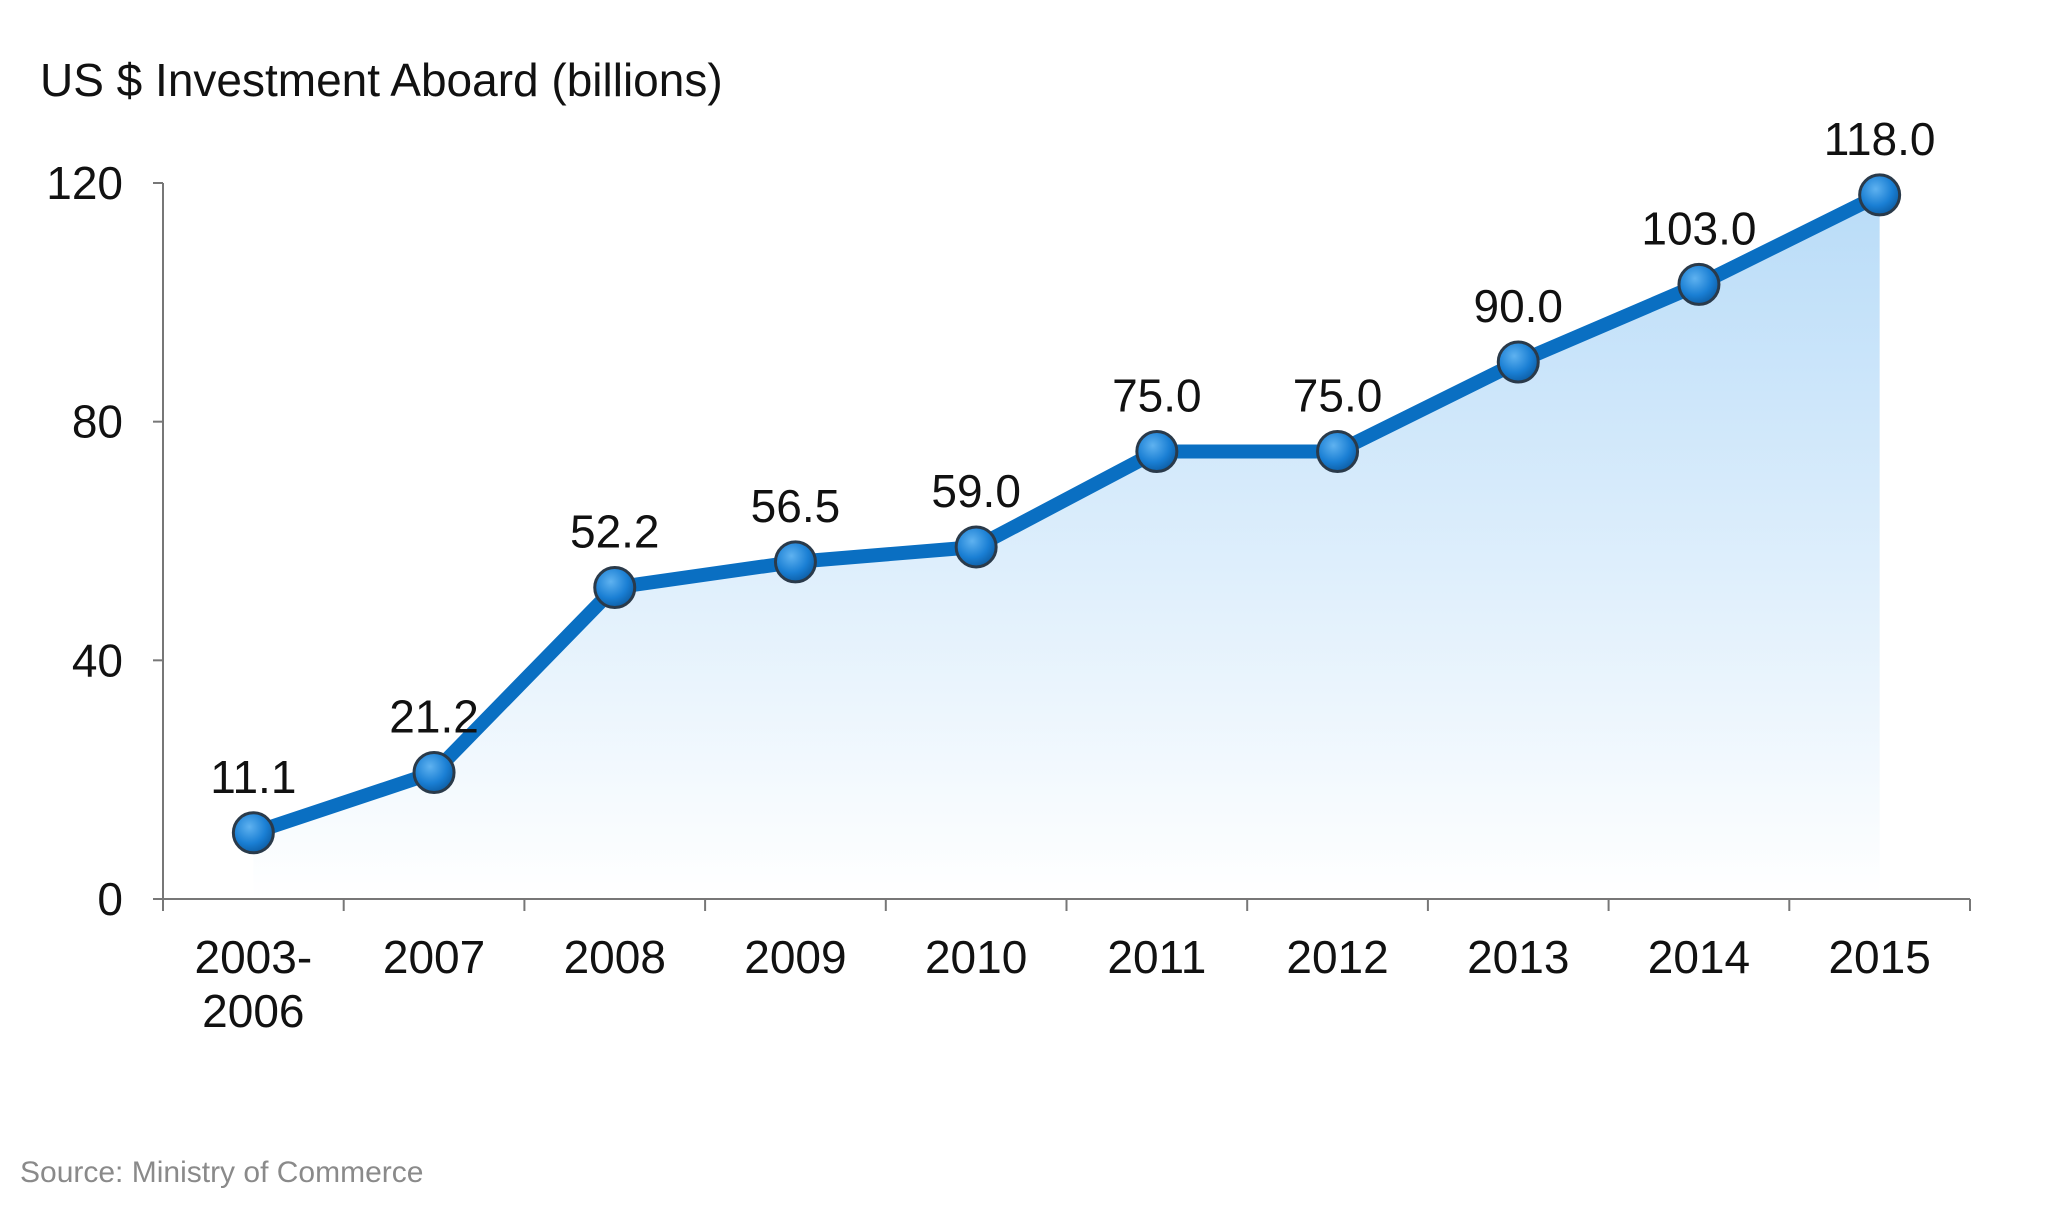 Image resolution: width=2048 pixels, height=1215 pixels. Describe the element at coordinates (254, 984) in the screenshot. I see `x-tick-label: 2003-2006` at that location.